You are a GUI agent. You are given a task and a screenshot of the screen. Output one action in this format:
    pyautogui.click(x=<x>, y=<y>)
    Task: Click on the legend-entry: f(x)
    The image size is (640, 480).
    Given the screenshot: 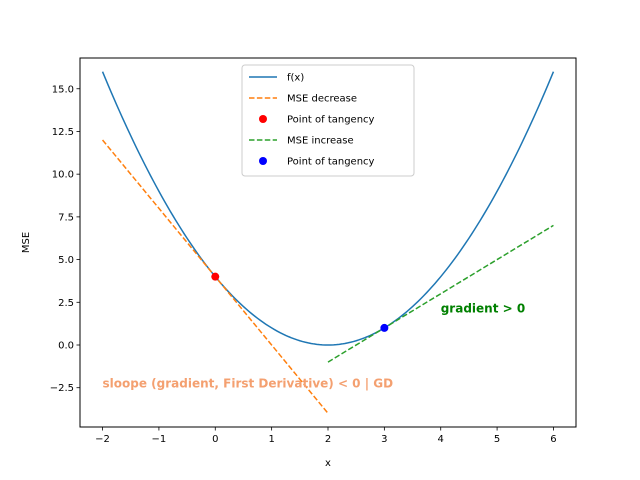 What is the action you would take?
    pyautogui.click(x=295, y=78)
    